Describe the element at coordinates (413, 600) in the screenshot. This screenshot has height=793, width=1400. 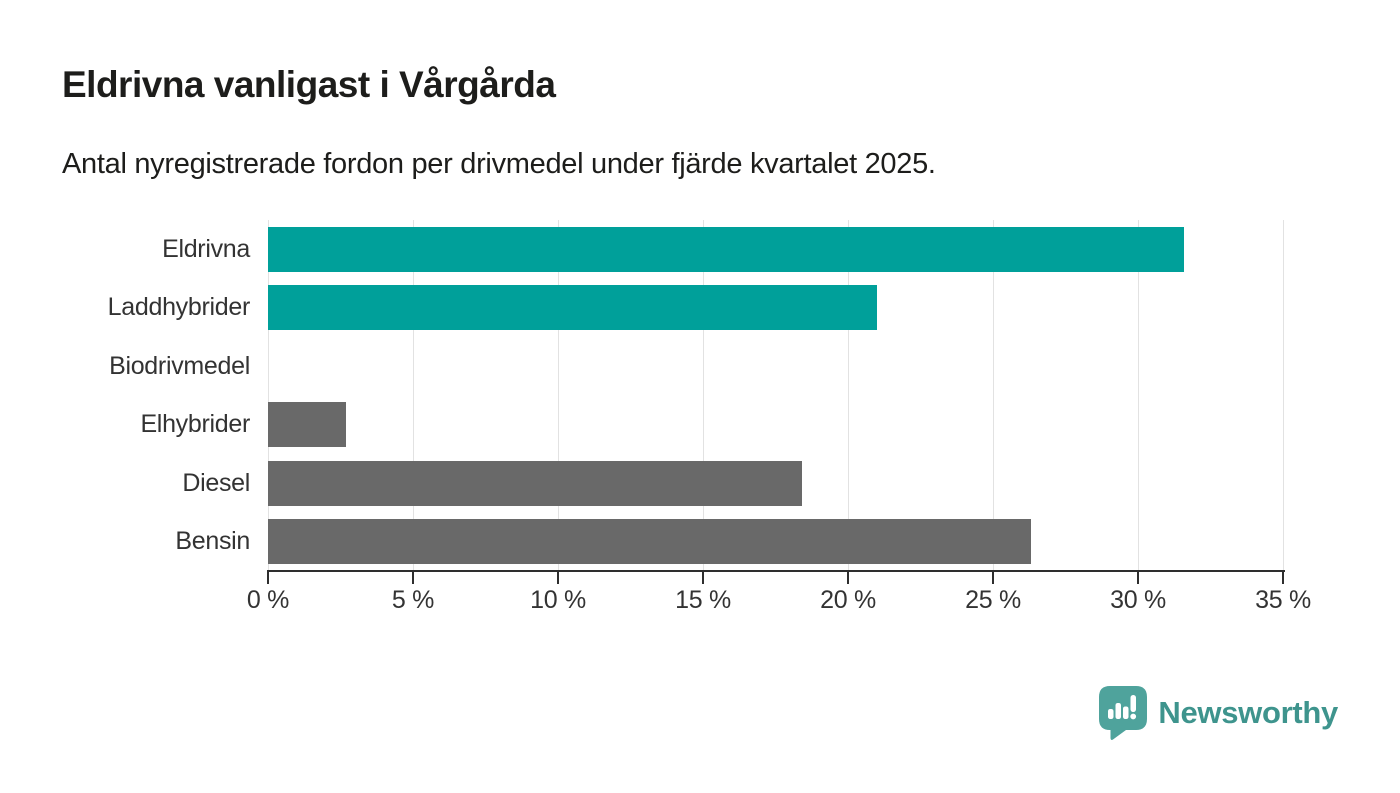
I see `x-tick-label-5: 5 %` at that location.